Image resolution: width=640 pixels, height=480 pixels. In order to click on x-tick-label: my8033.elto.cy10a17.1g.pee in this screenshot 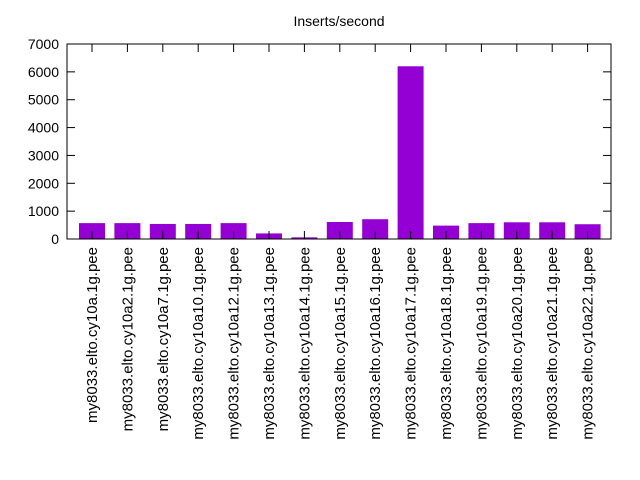, I will do `click(411, 343)`.